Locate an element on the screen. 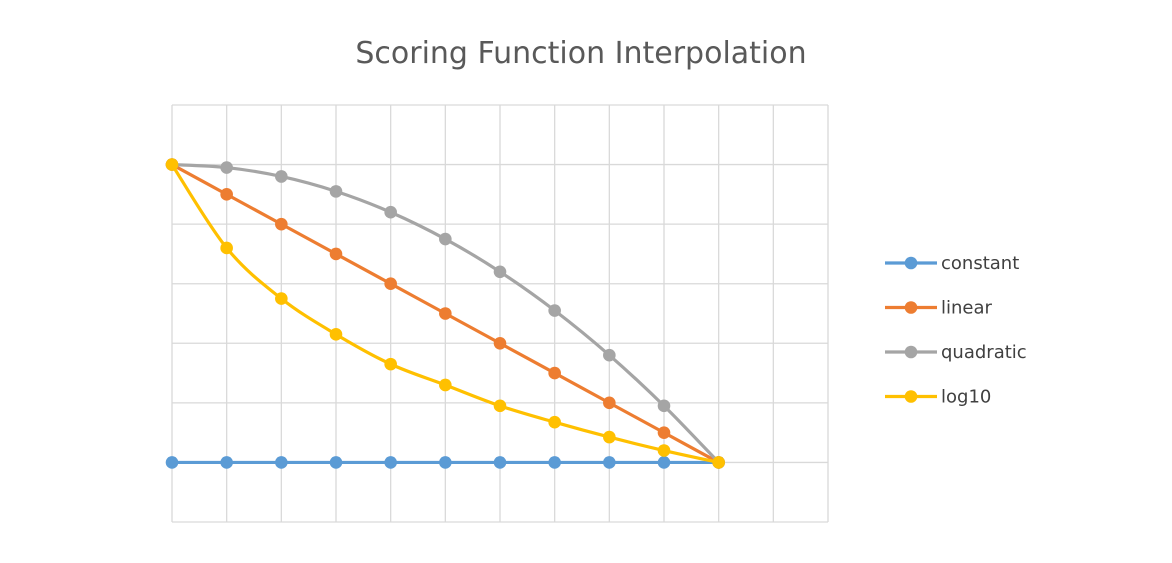 The height and width of the screenshot is (563, 1172). legend-item-constant: constant is located at coordinates (952, 263).